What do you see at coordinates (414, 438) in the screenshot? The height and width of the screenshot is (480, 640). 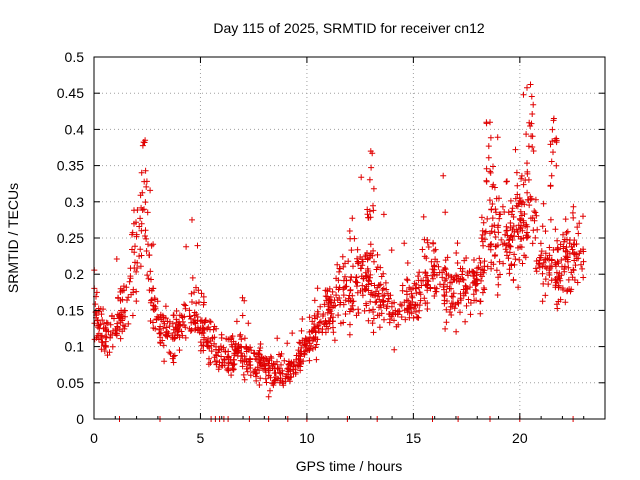 I see `x-tick-label: 15` at bounding box center [414, 438].